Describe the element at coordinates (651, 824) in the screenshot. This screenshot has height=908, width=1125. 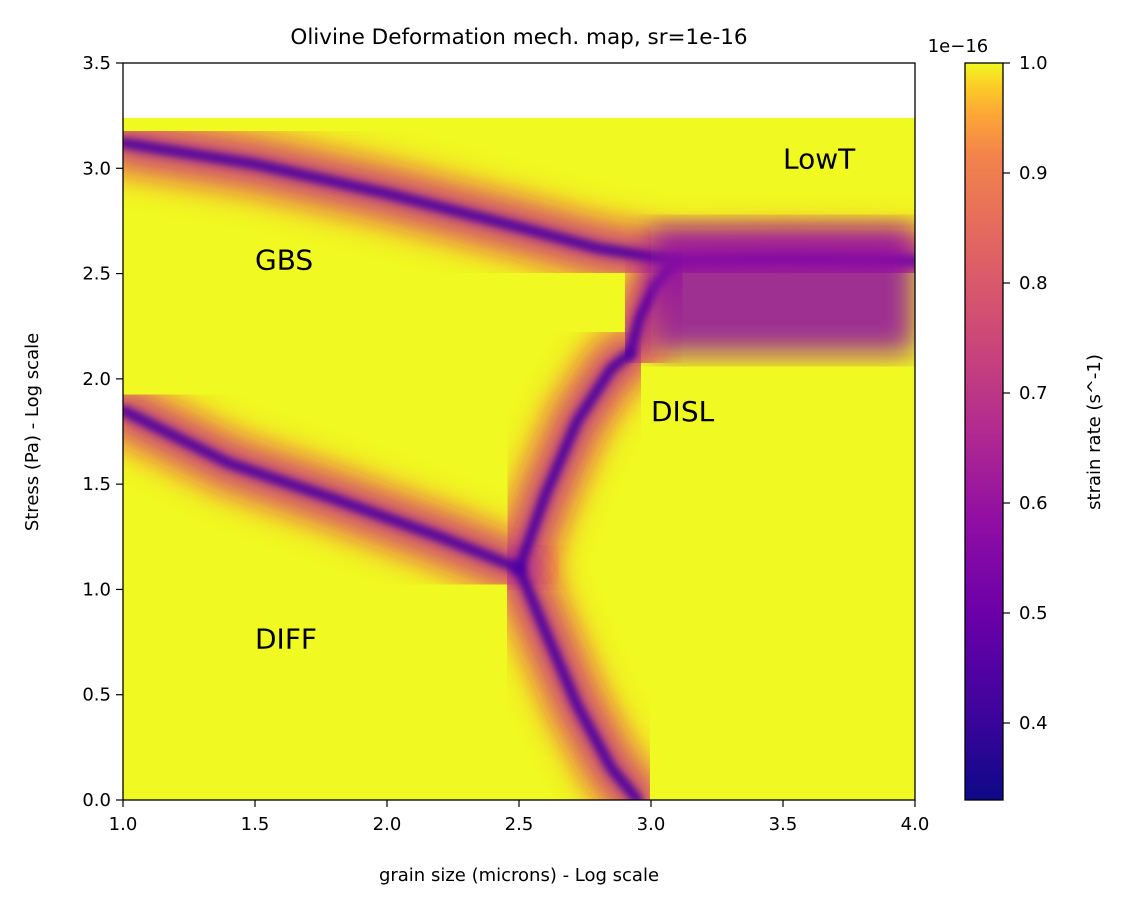
I see `x-tick-label: 3.0` at that location.